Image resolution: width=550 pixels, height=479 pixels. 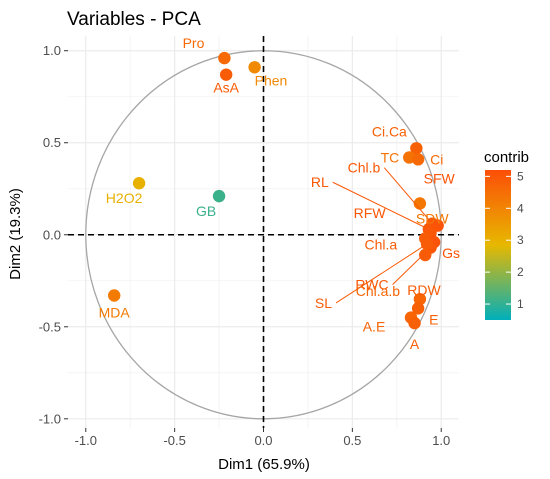 I want to click on point-label: A, so click(x=415, y=344).